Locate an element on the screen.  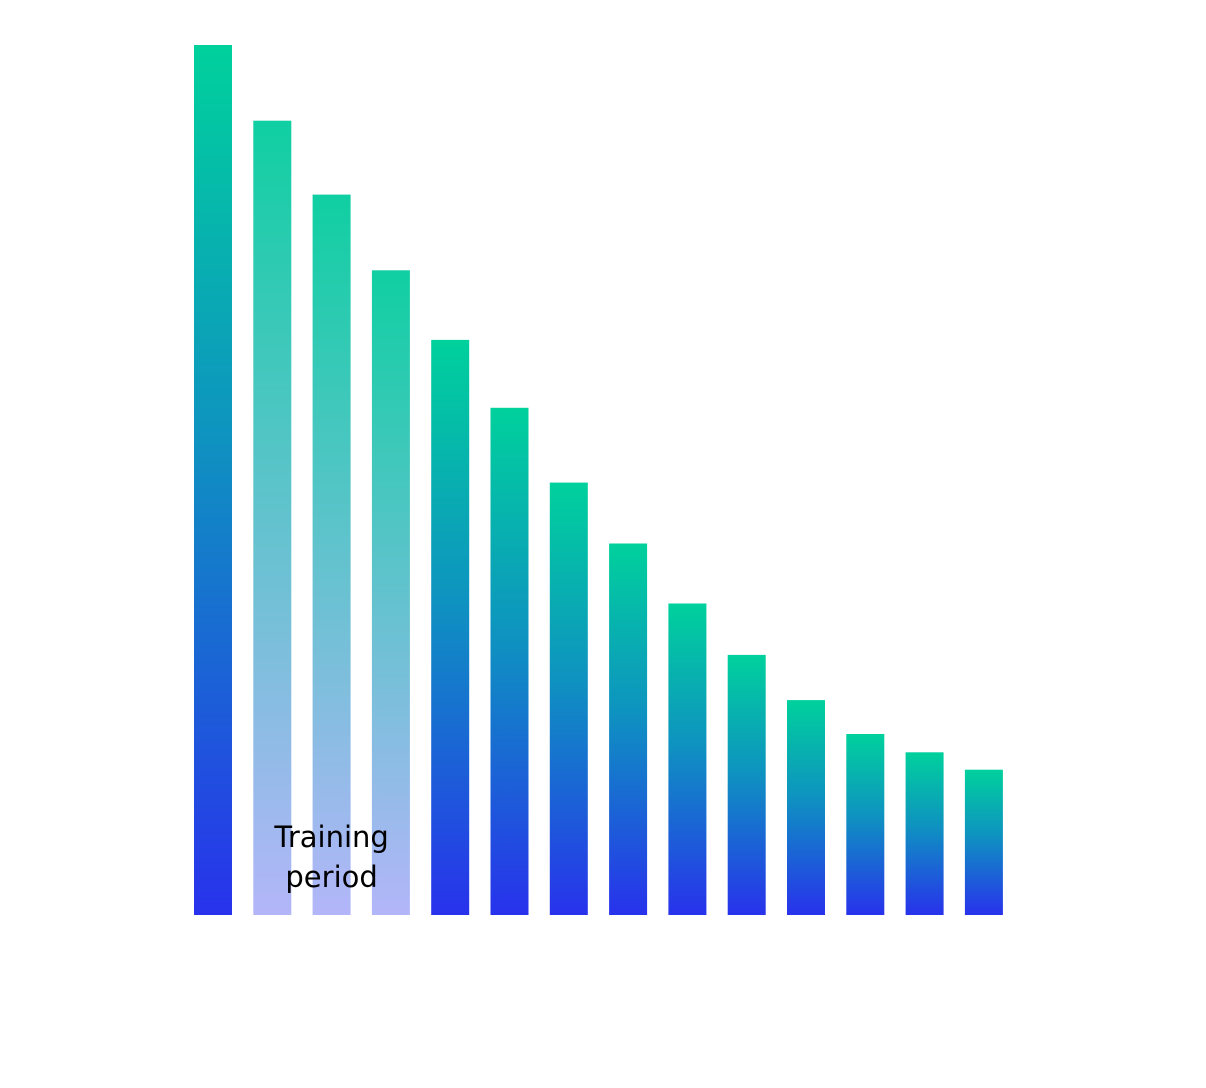
annotation-training-period: Training period is located at coordinates (330, 857).